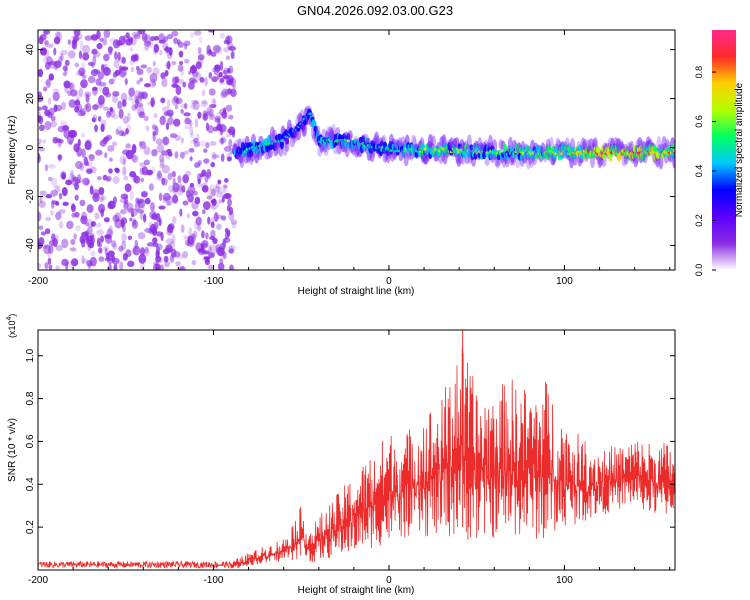 This screenshot has width=750, height=600. What do you see at coordinates (30, 527) in the screenshot?
I see `snr-y-tick-label: 0.2` at bounding box center [30, 527].